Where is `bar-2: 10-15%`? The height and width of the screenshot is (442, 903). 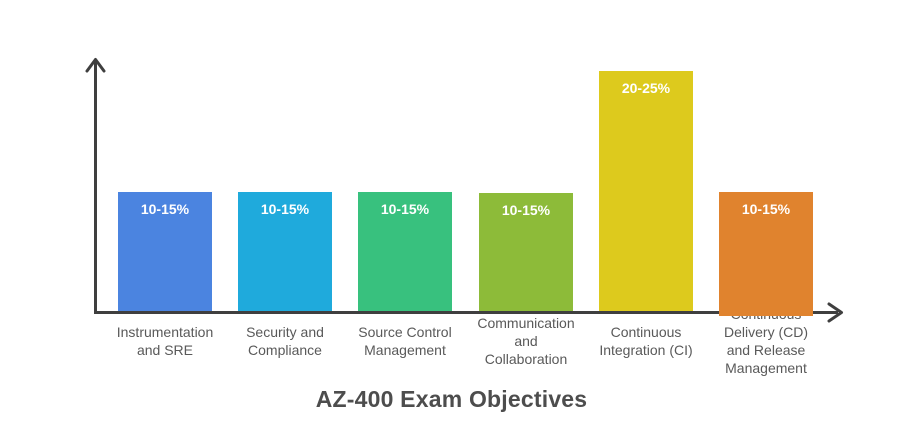 bar-2: 10-15% is located at coordinates (285, 251).